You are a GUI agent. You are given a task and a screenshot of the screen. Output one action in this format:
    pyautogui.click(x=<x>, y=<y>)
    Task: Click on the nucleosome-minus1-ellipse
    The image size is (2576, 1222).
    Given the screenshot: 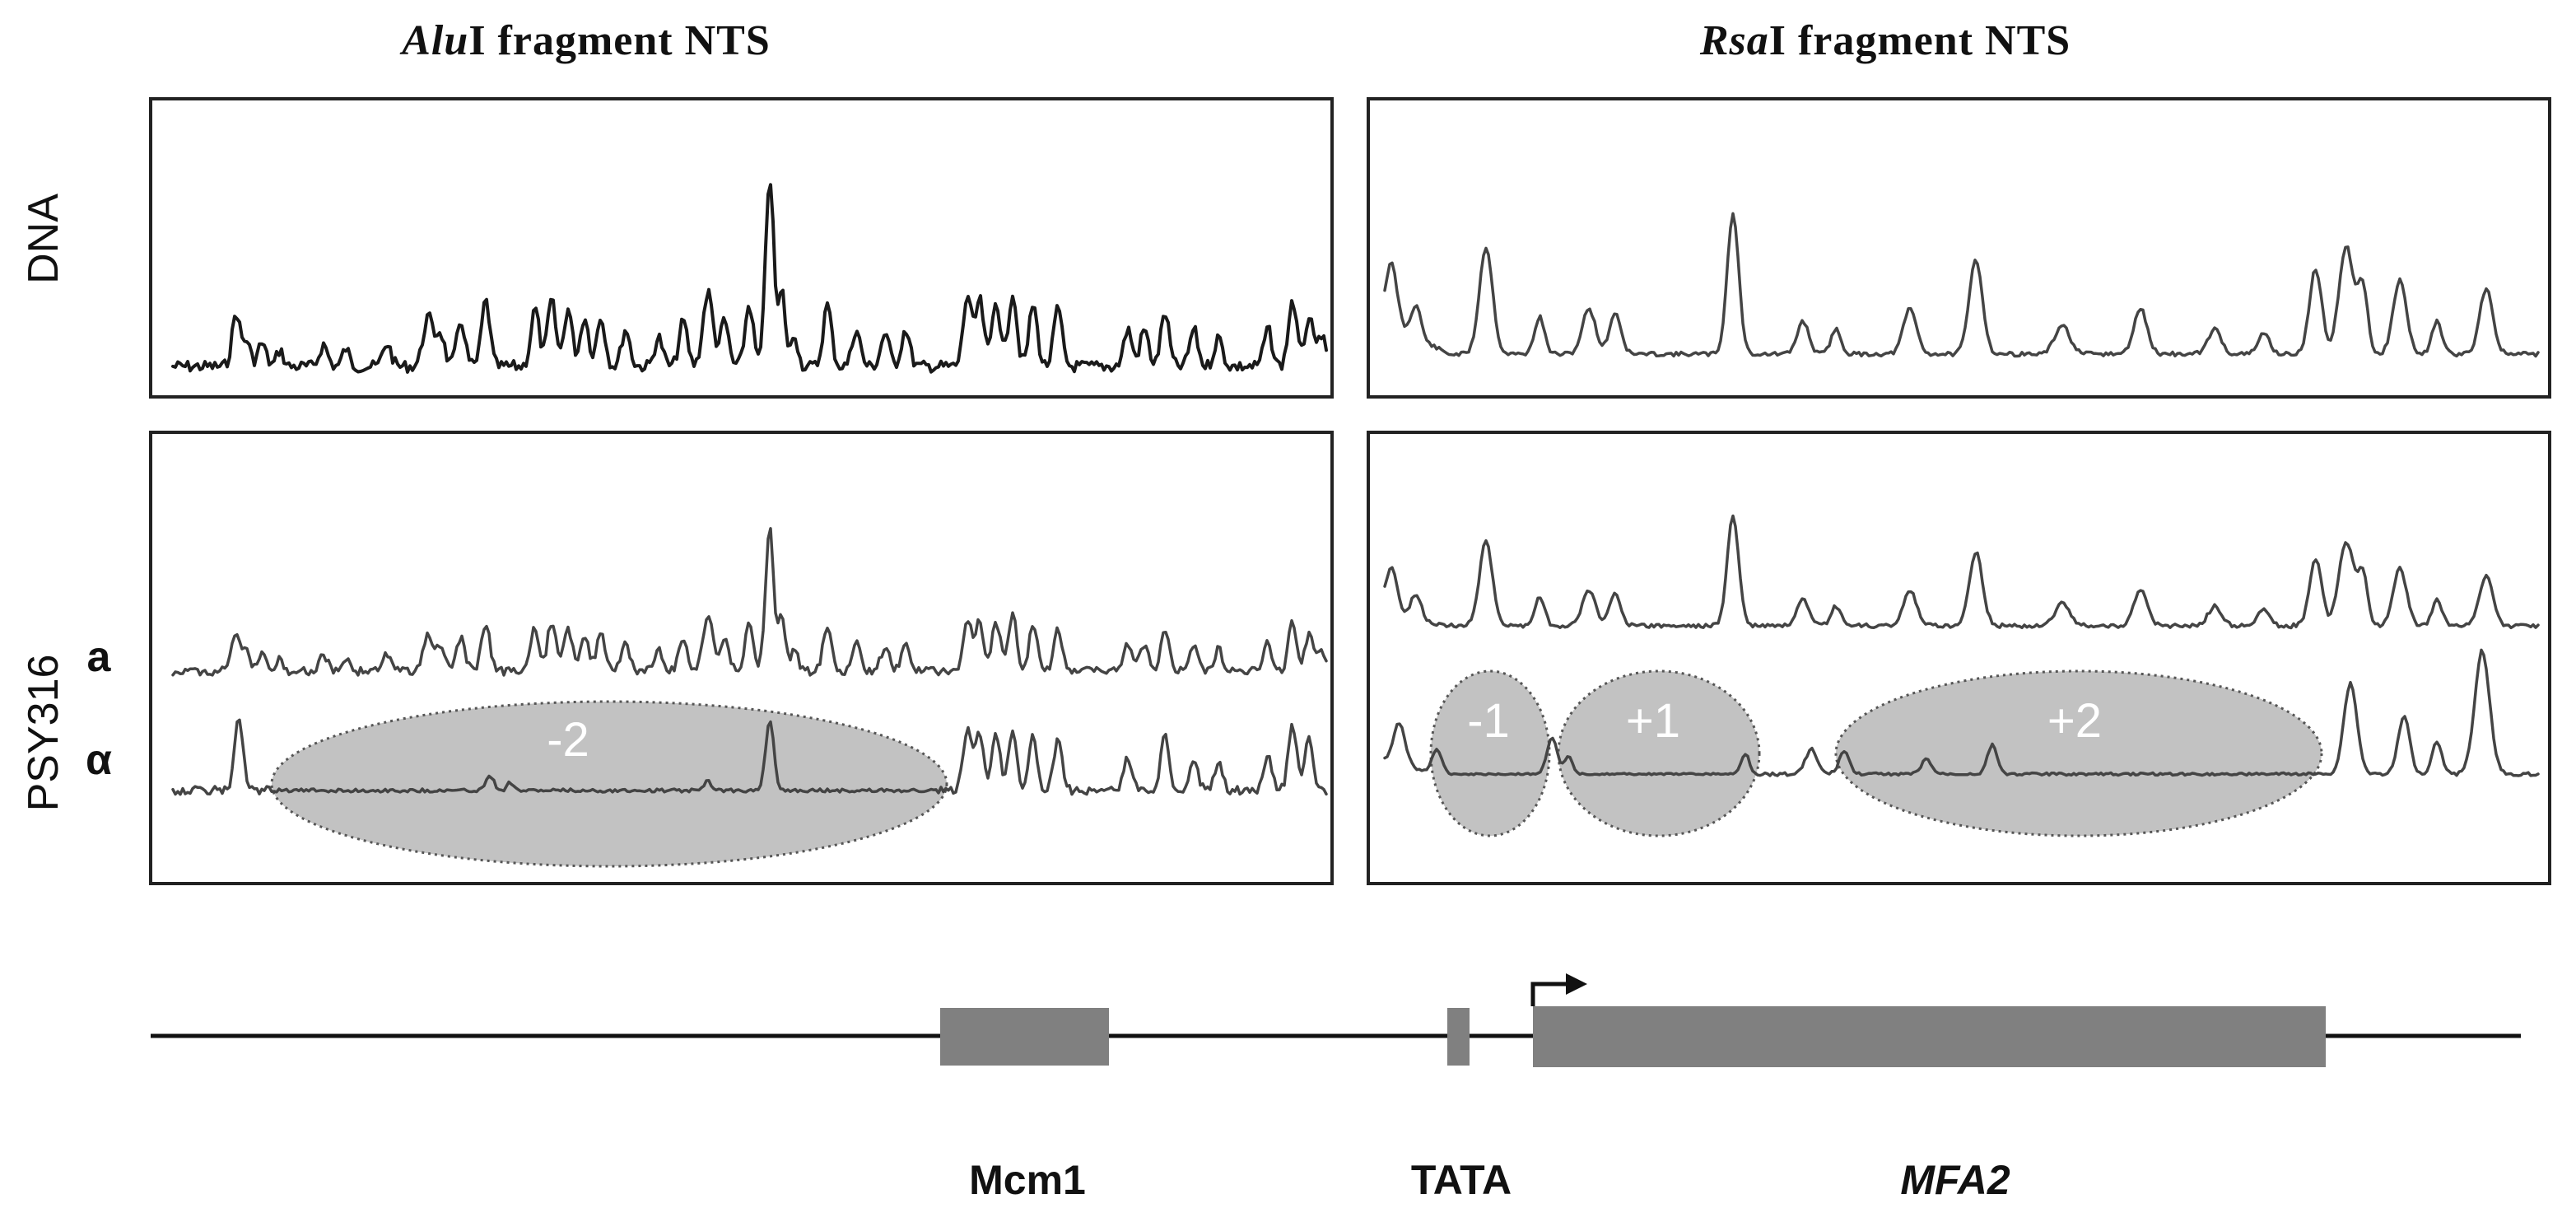 What is the action you would take?
    pyautogui.click(x=1490, y=753)
    